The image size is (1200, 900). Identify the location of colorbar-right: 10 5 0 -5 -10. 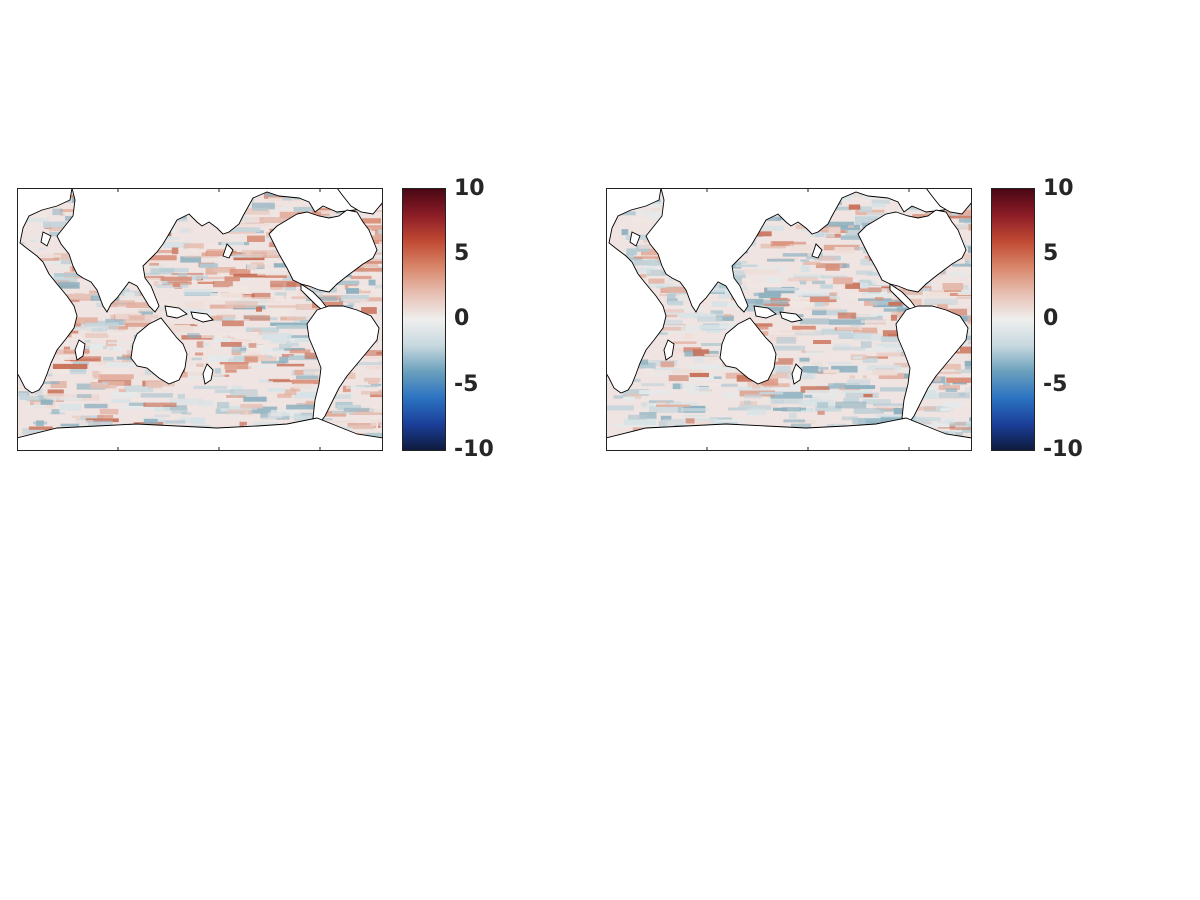
(1037, 319).